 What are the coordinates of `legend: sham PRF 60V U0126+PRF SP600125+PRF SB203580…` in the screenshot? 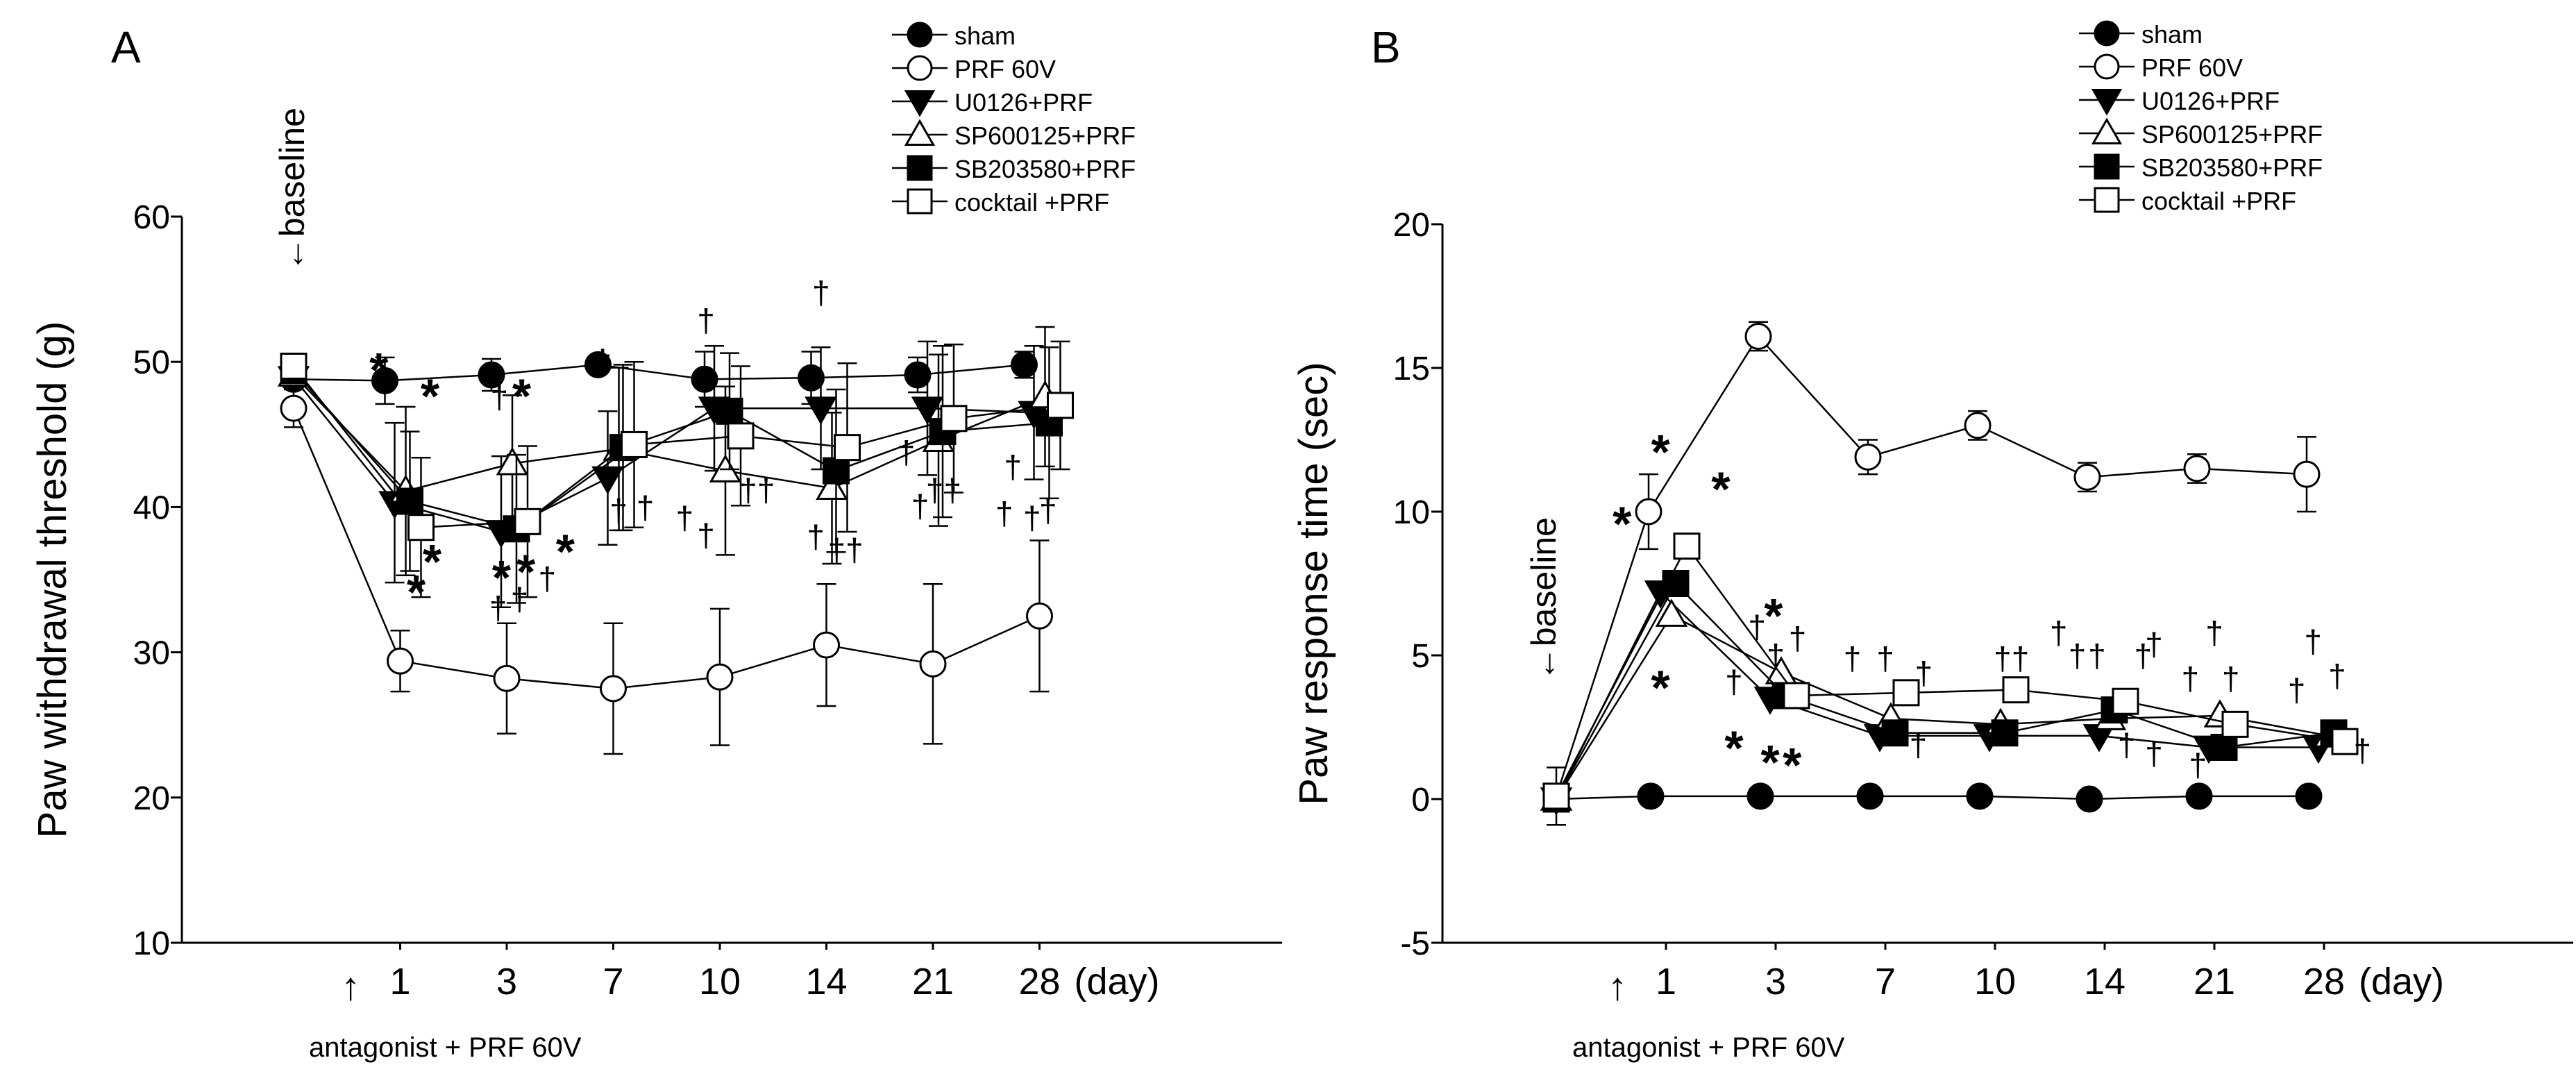 It's located at (1014, 119).